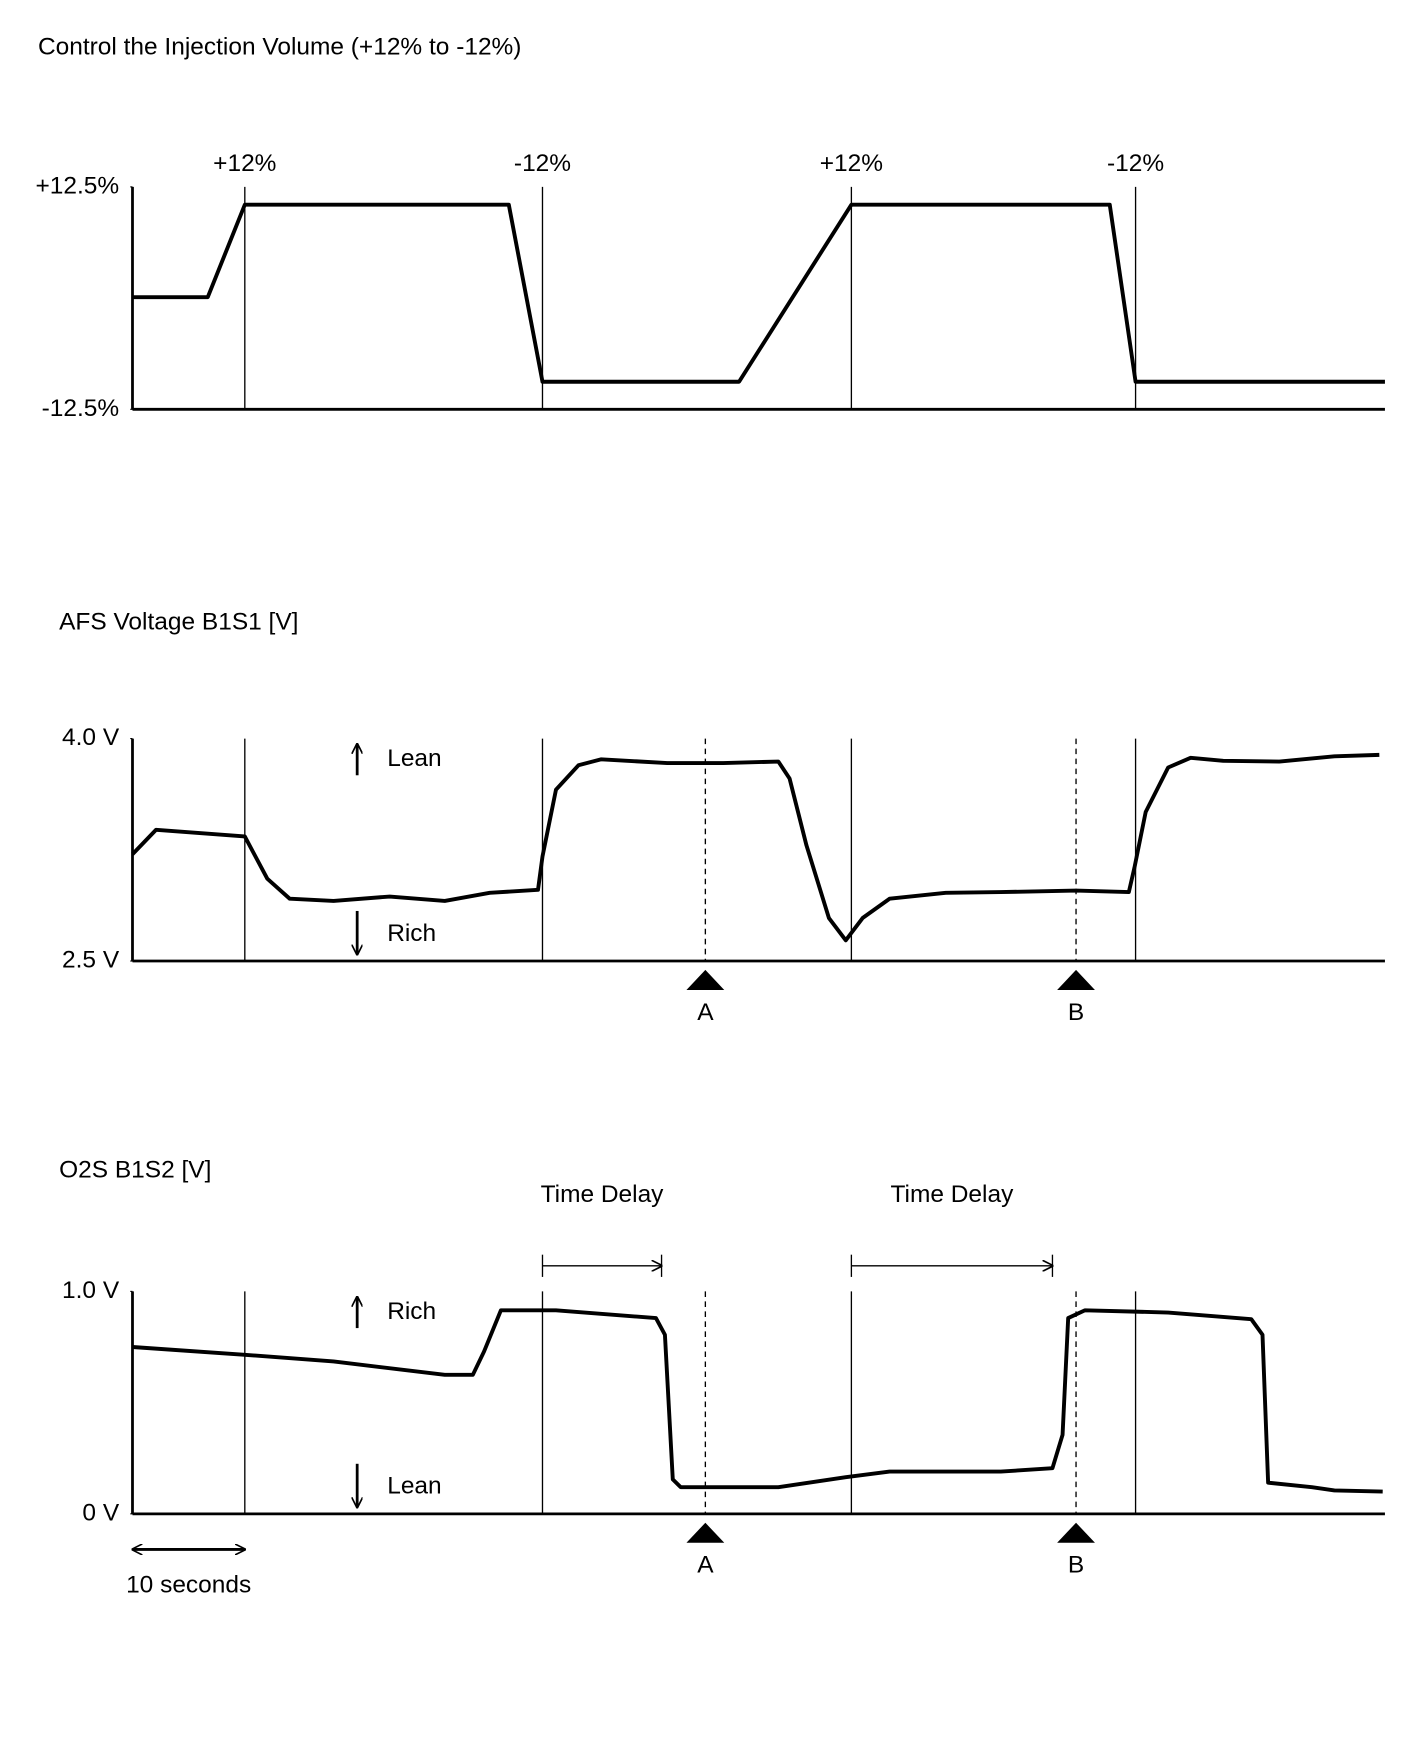  I want to click on chart-title: O2S B1S2 [V], so click(135, 1170).